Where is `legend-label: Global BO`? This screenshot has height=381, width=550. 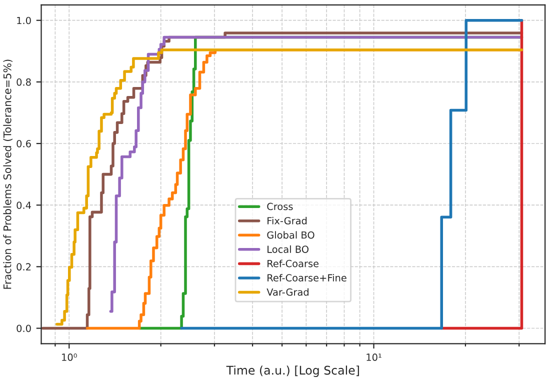
legend-label: Global BO is located at coordinates (290, 235).